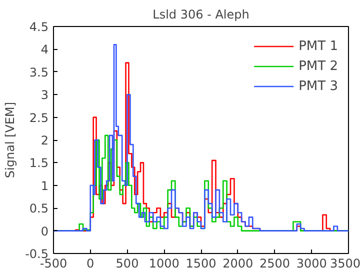 Image resolution: width=360 pixels, height=270 pixels. Describe the element at coordinates (201, 15) in the screenshot. I see `chart-title: Lsld 306 - Aleph` at that location.